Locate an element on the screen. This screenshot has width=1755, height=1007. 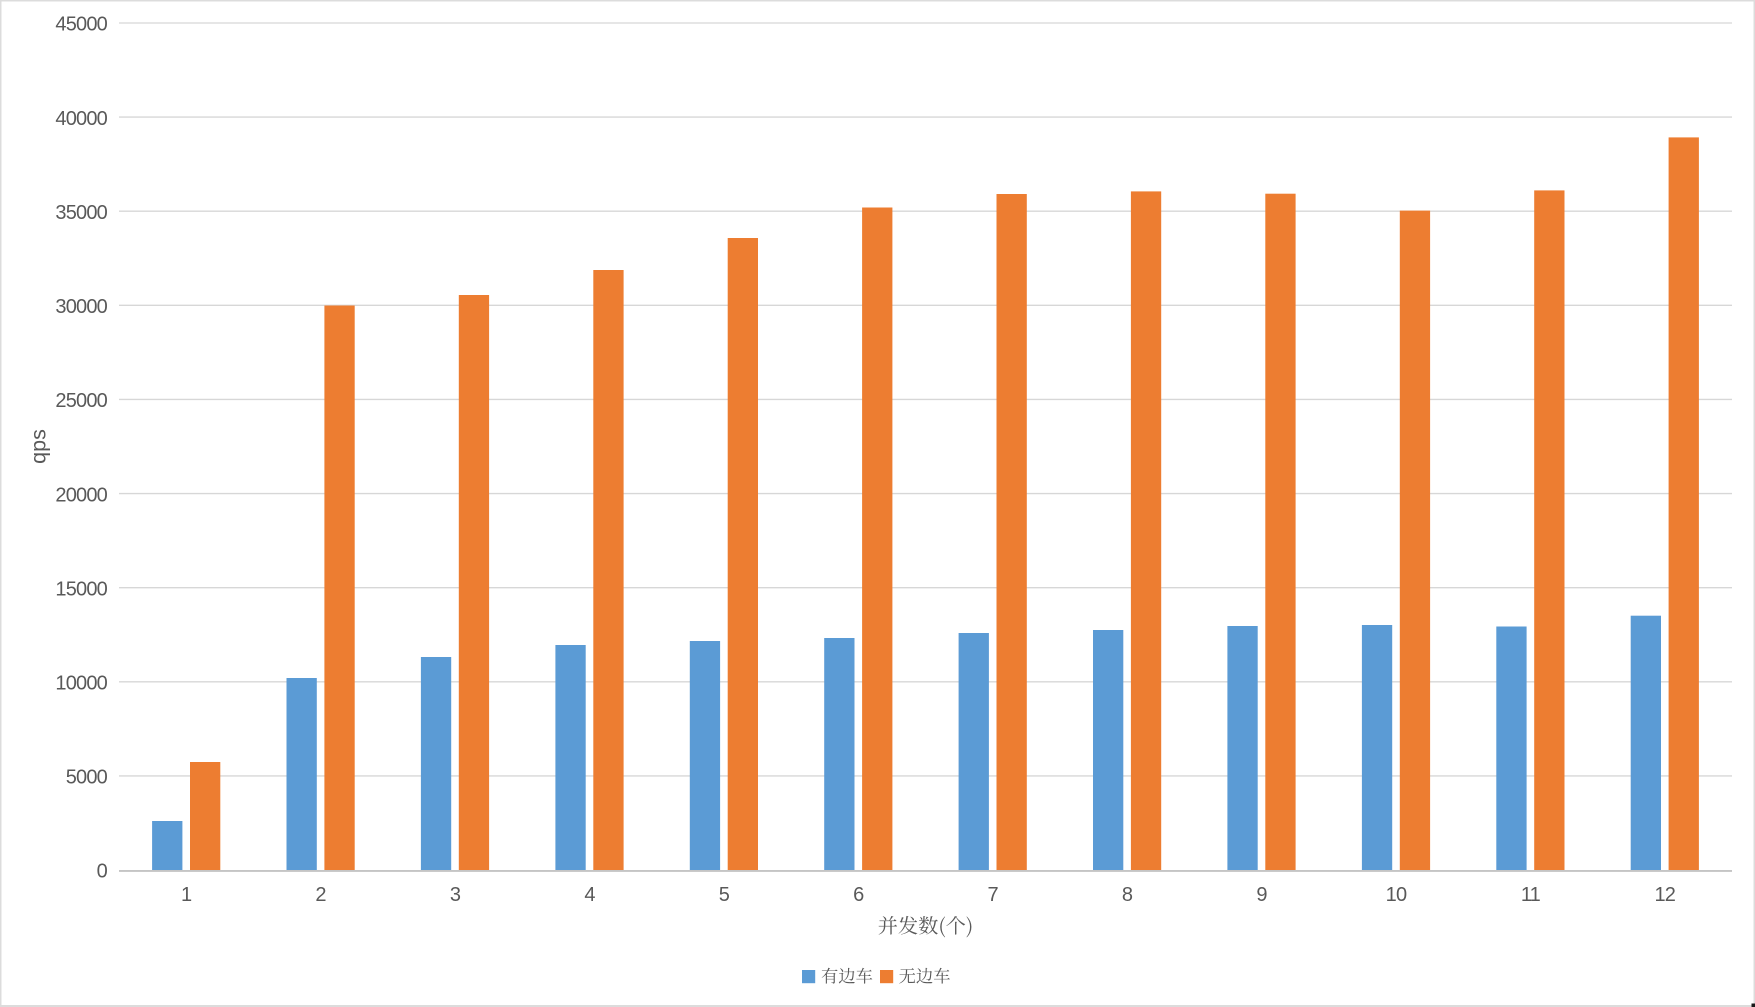
svg-text: 2 is located at coordinates (320, 895).